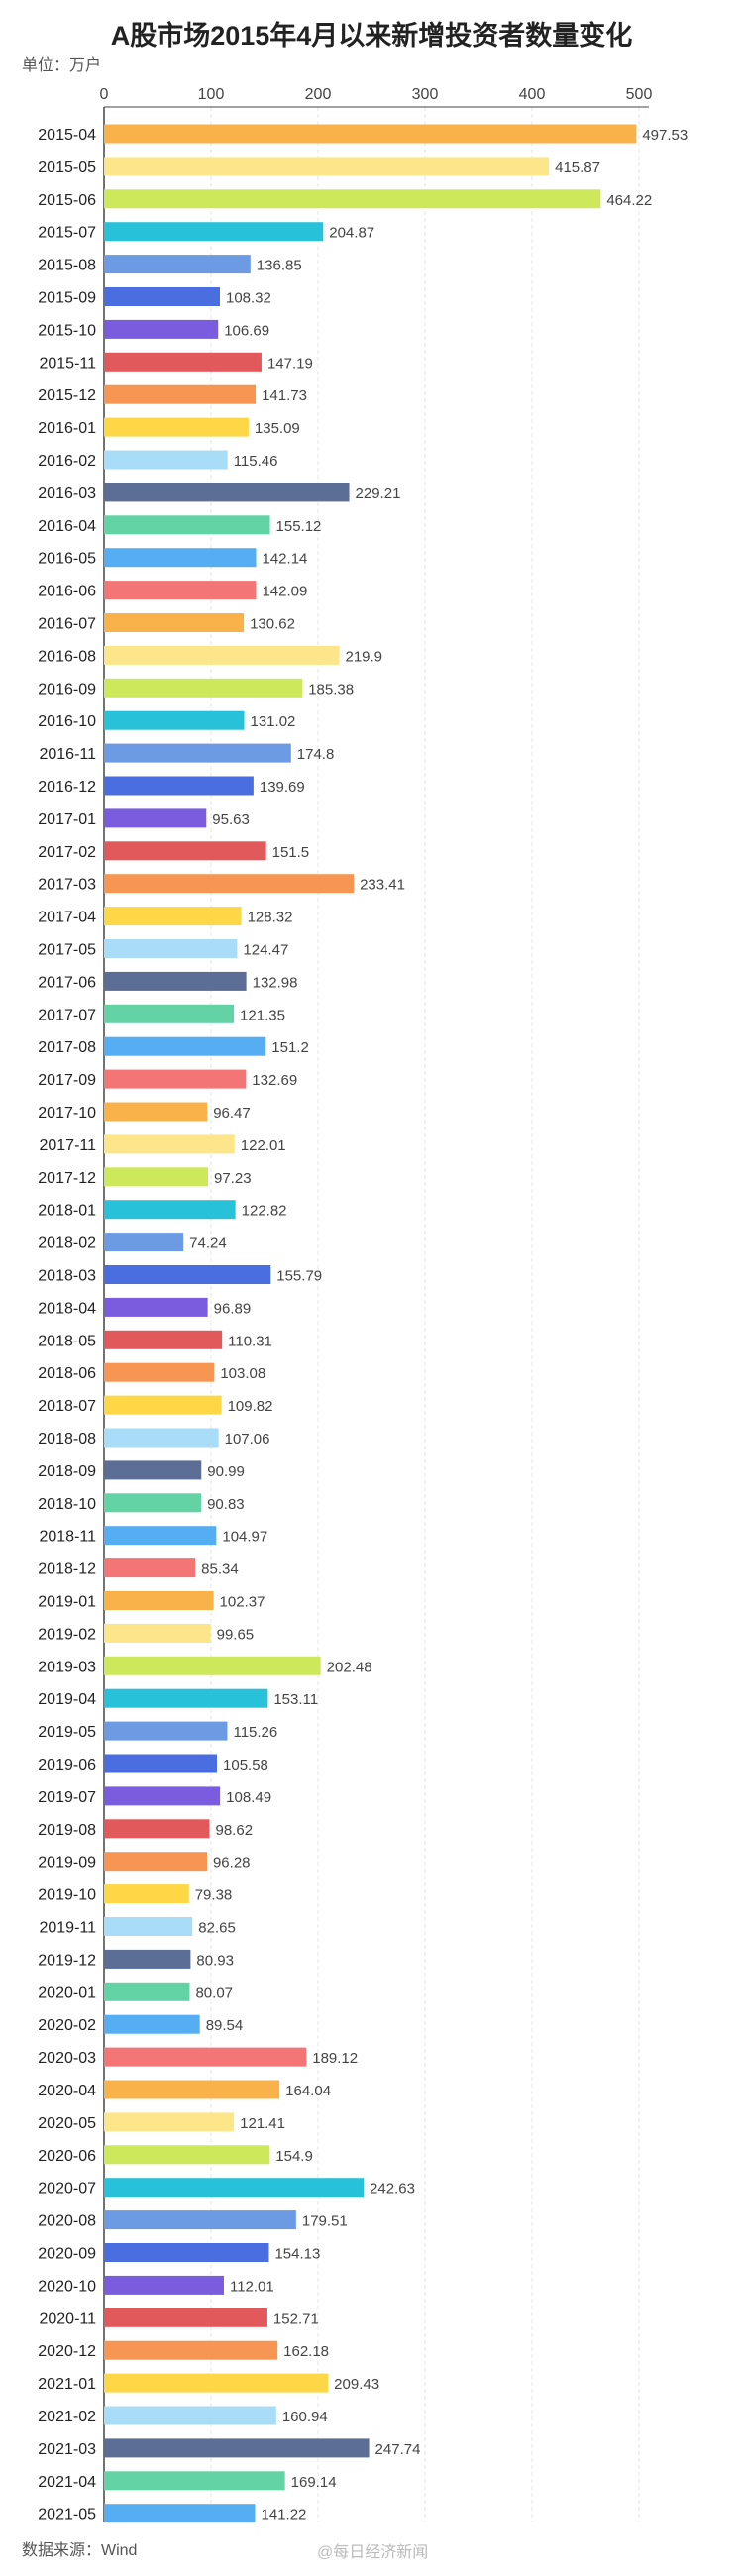 The image size is (743, 2576). Describe the element at coordinates (67, 1667) in the screenshot. I see `category-label: 2019-03` at that location.